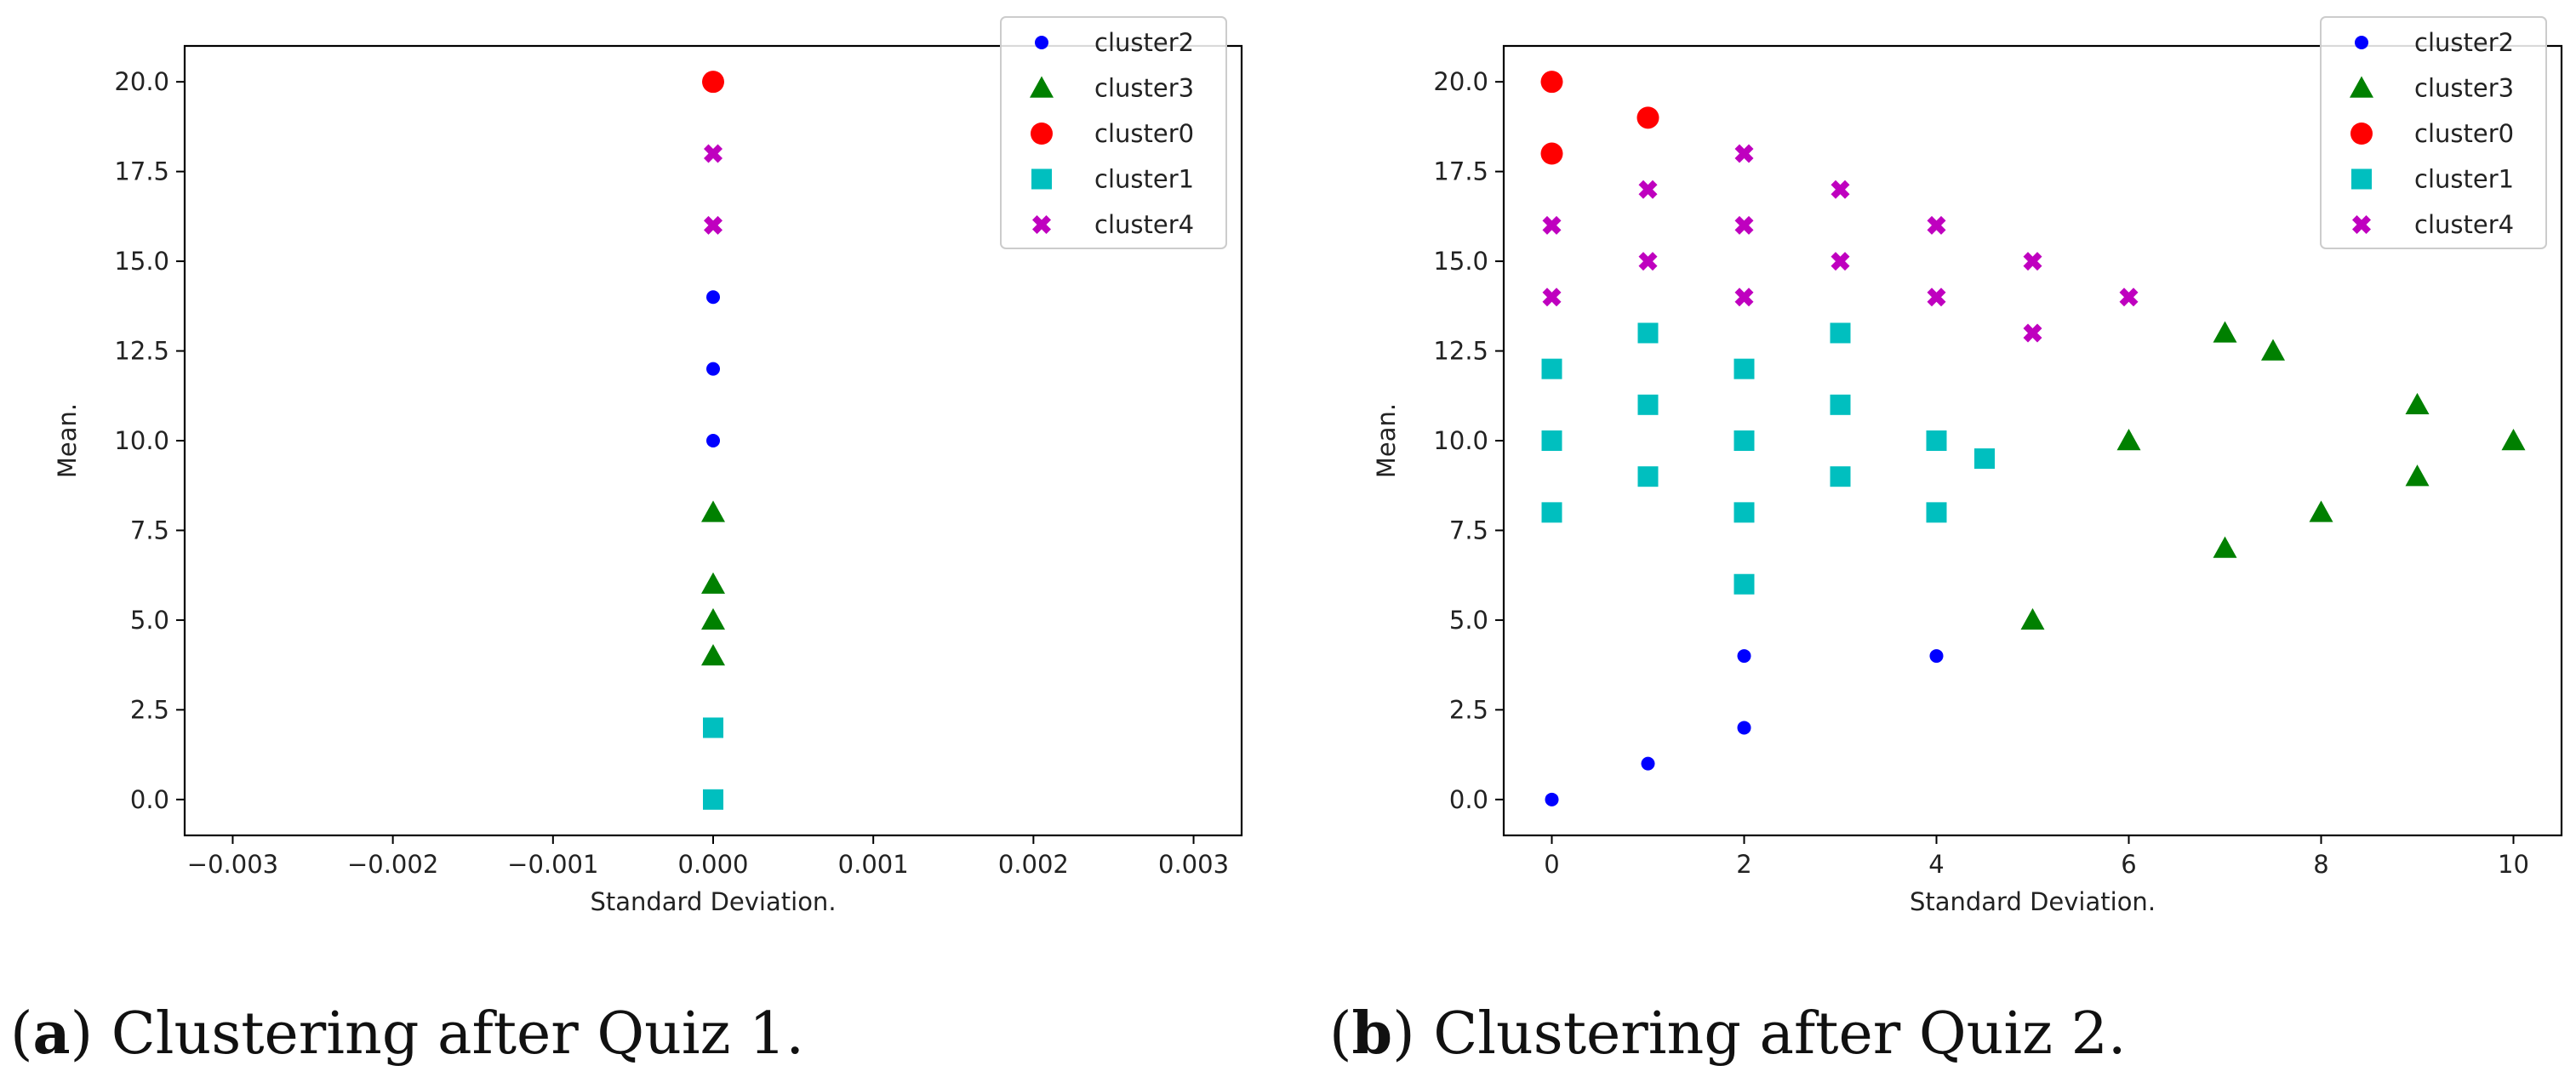  I want to click on caption-a-label: a, so click(51, 1034).